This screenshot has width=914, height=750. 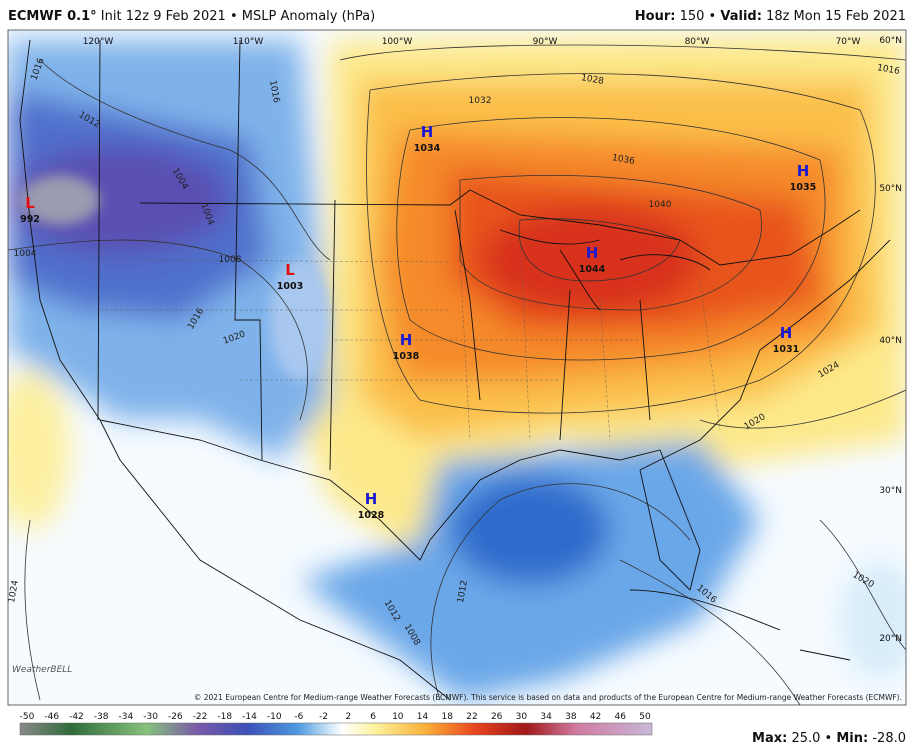 I want to click on colorbar-tick-label: 2, so click(x=348, y=717).